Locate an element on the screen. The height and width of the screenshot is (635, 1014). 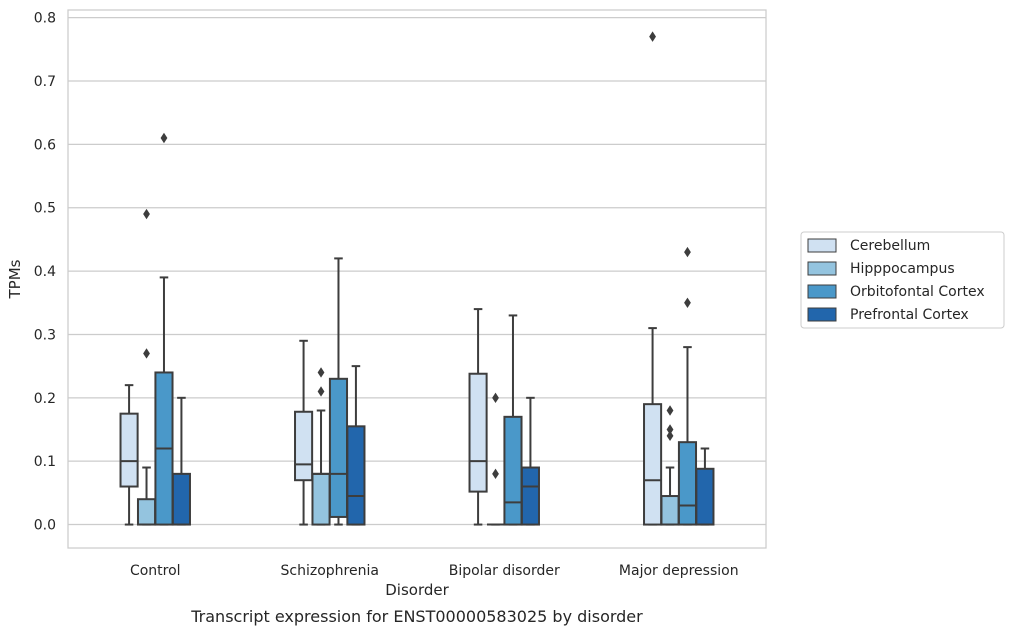
y-tick-label: 0.8 is located at coordinates (45, 19).